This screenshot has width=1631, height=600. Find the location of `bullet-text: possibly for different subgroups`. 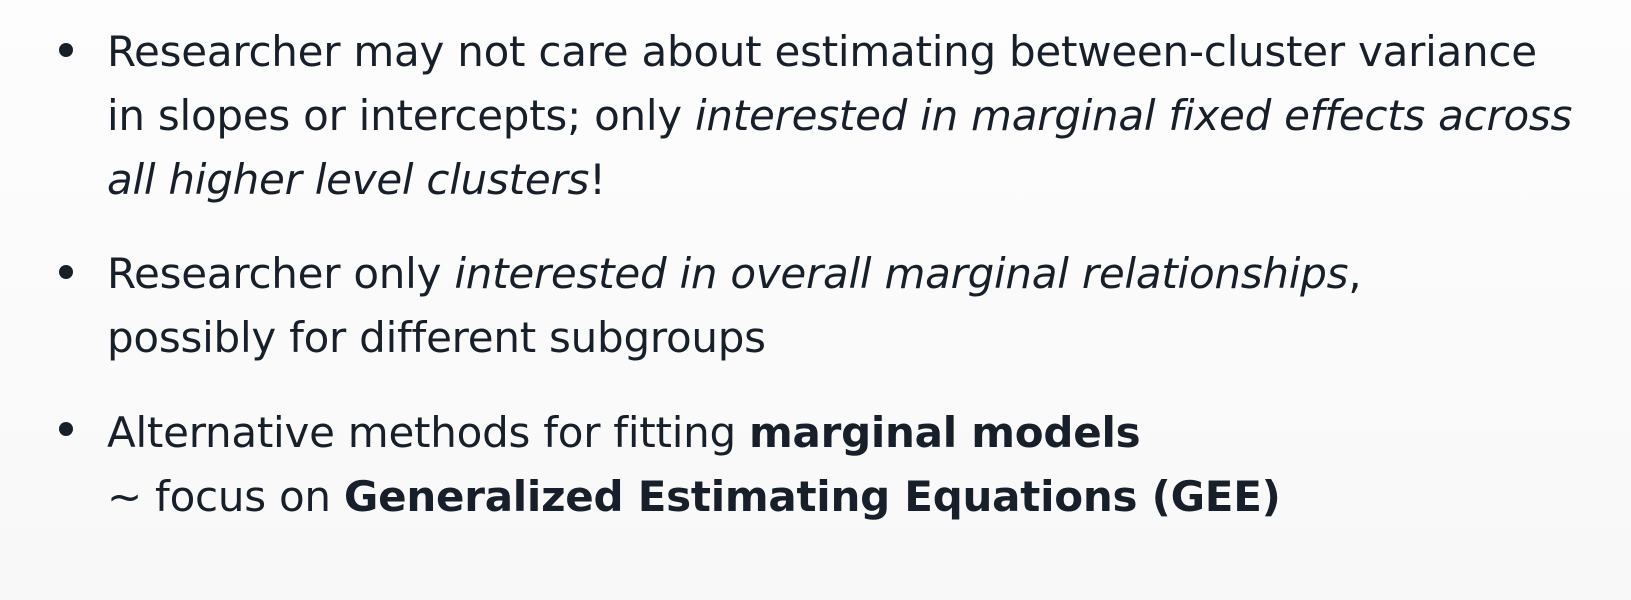

bullet-text: possibly for different subgroups is located at coordinates (436, 337).